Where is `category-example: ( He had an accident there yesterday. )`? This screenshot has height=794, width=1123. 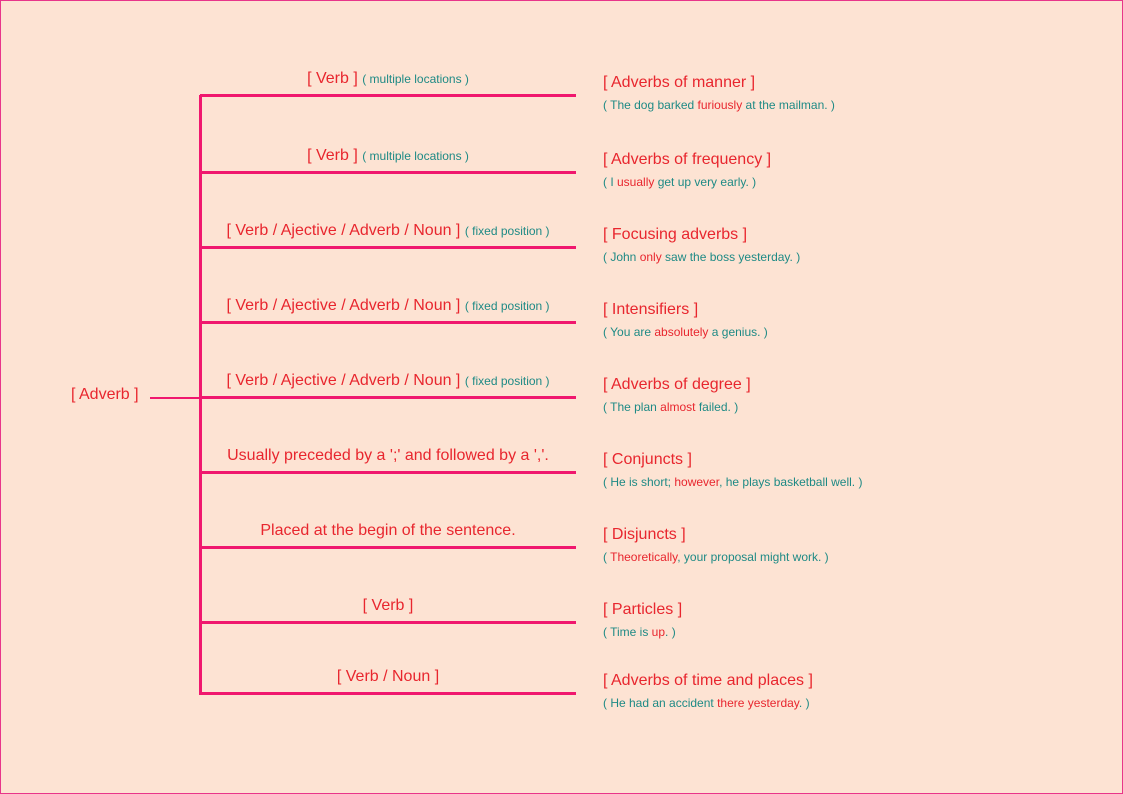 category-example: ( He had an accident there yesterday. ) is located at coordinates (708, 703).